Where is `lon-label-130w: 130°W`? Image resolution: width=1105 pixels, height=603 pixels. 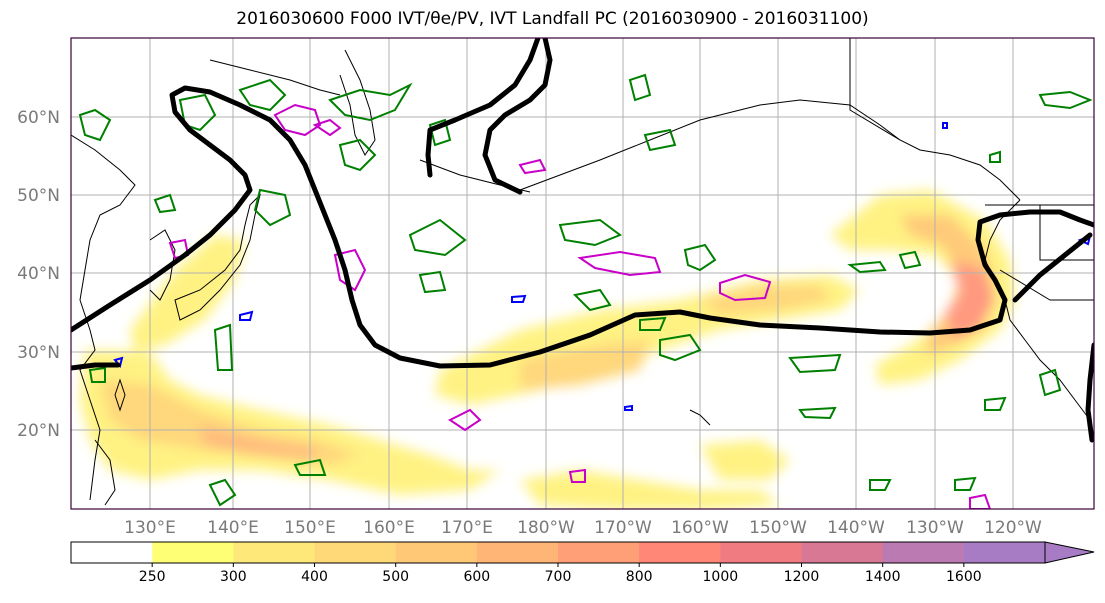
lon-label-130w: 130°W is located at coordinates (935, 528).